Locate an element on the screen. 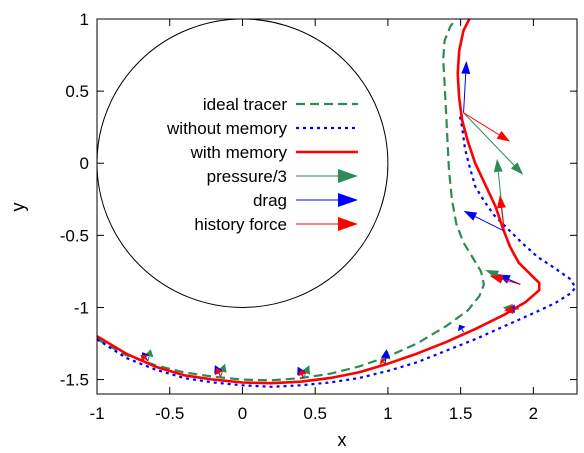 The width and height of the screenshot is (584, 453). legend-label: drag is located at coordinates (270, 200).